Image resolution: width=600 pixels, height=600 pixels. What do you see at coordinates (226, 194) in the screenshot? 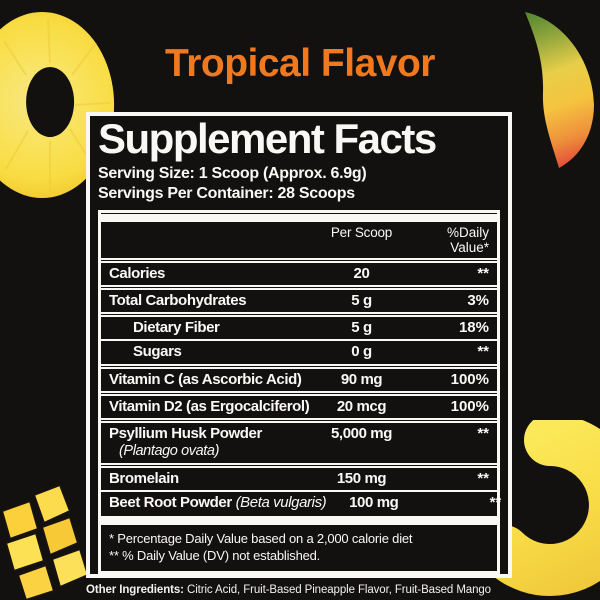
I see `servings-per-container: Servings Per Container: 28 Scoops` at bounding box center [226, 194].